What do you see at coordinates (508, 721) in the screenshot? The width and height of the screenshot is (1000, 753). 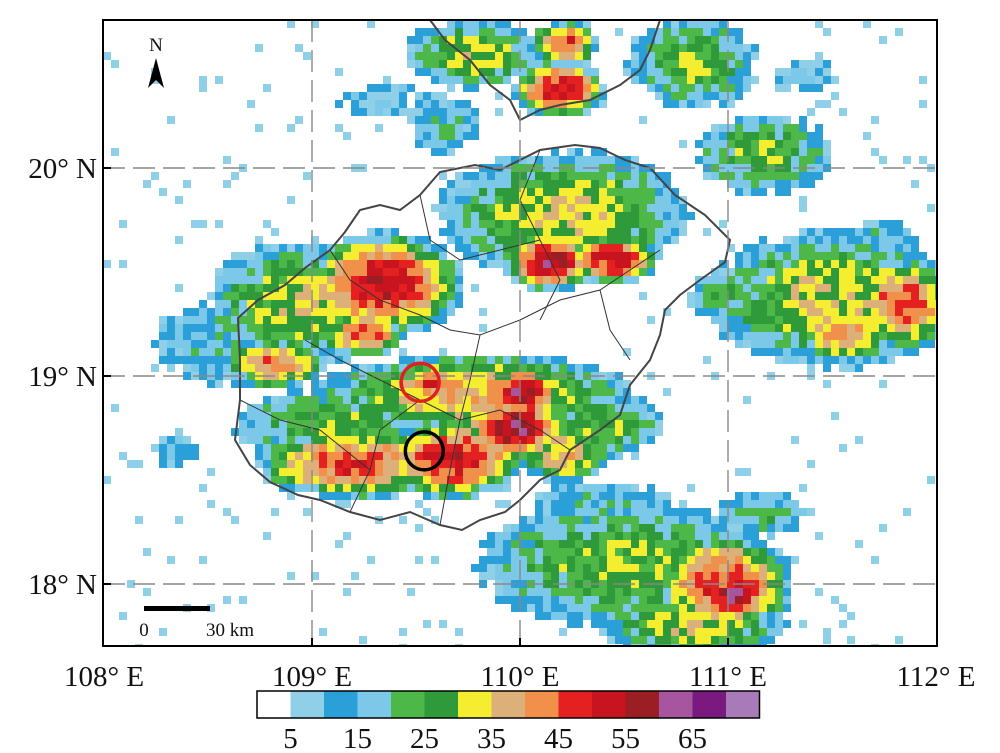 I see `color-legend: 5 15 25 35 45 55 65` at bounding box center [508, 721].